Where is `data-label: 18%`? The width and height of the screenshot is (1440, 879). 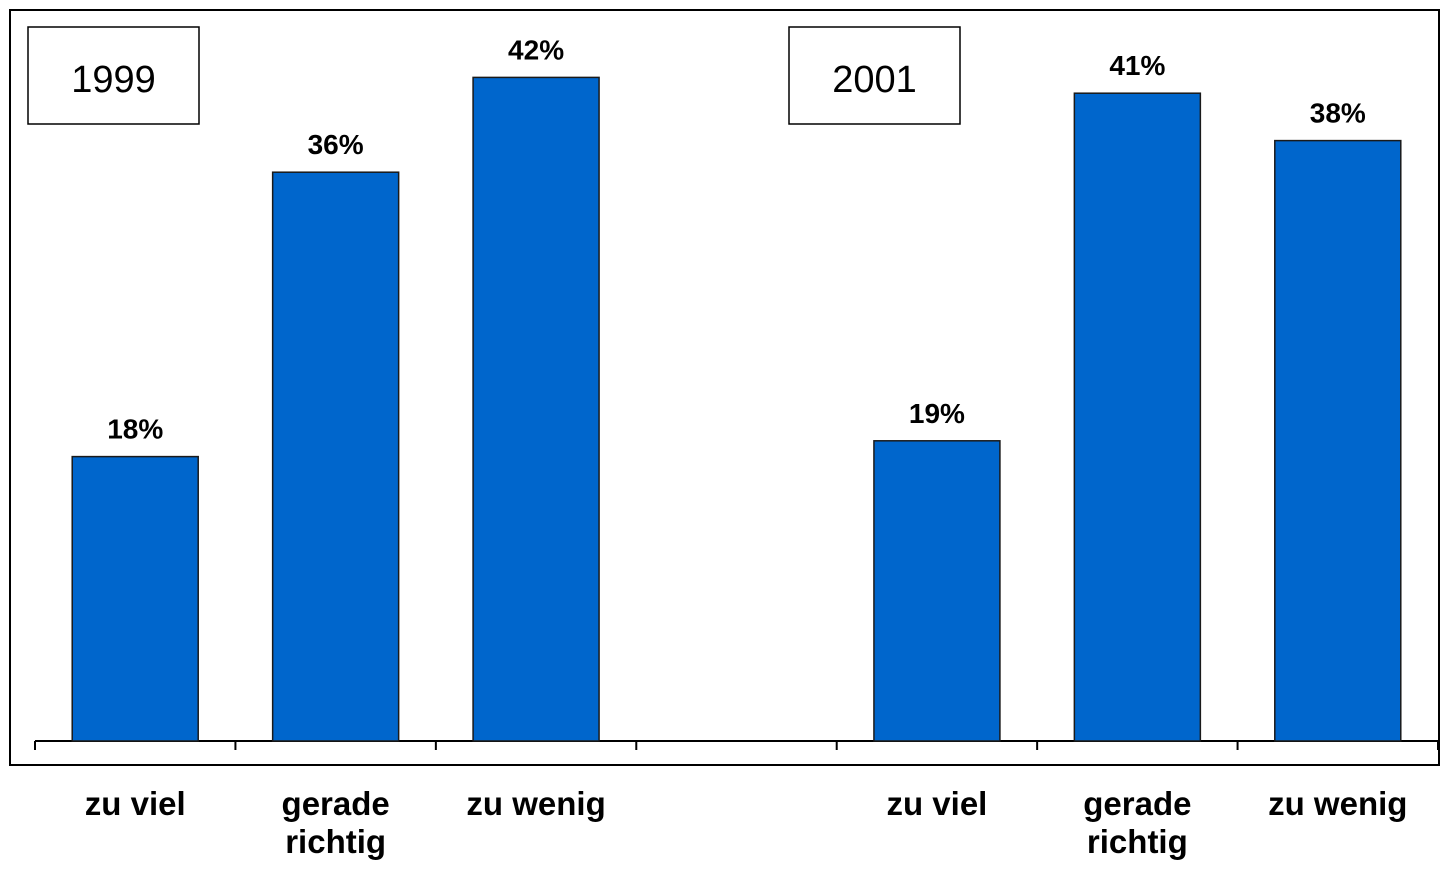 data-label: 18% is located at coordinates (135, 429).